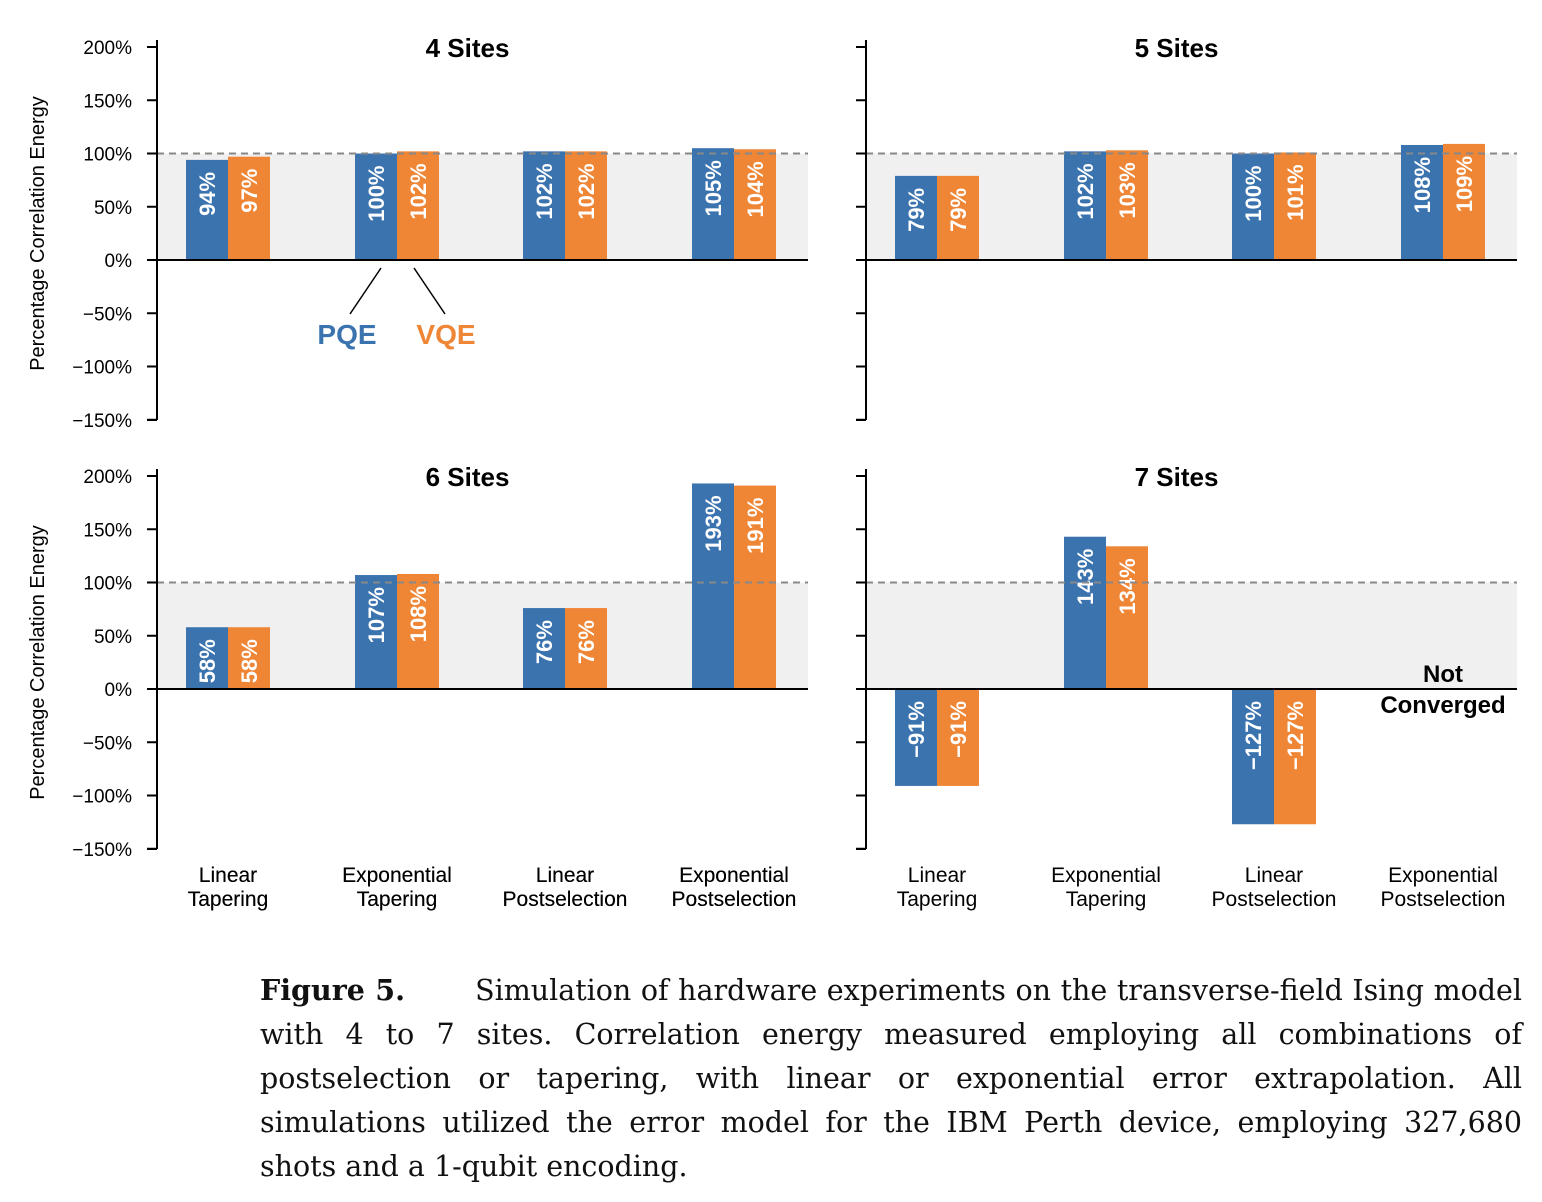 The image size is (1542, 1202). What do you see at coordinates (102, 421) in the screenshot?
I see `p1-y-tick-label: −150%` at bounding box center [102, 421].